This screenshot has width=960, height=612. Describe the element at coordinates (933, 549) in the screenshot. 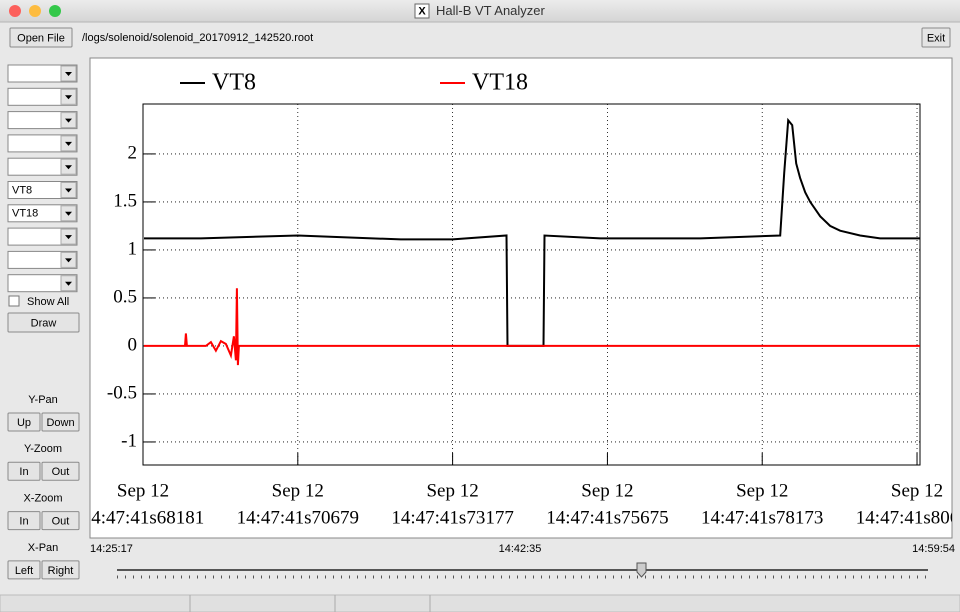

I see `slider-end: 14:59:54` at that location.